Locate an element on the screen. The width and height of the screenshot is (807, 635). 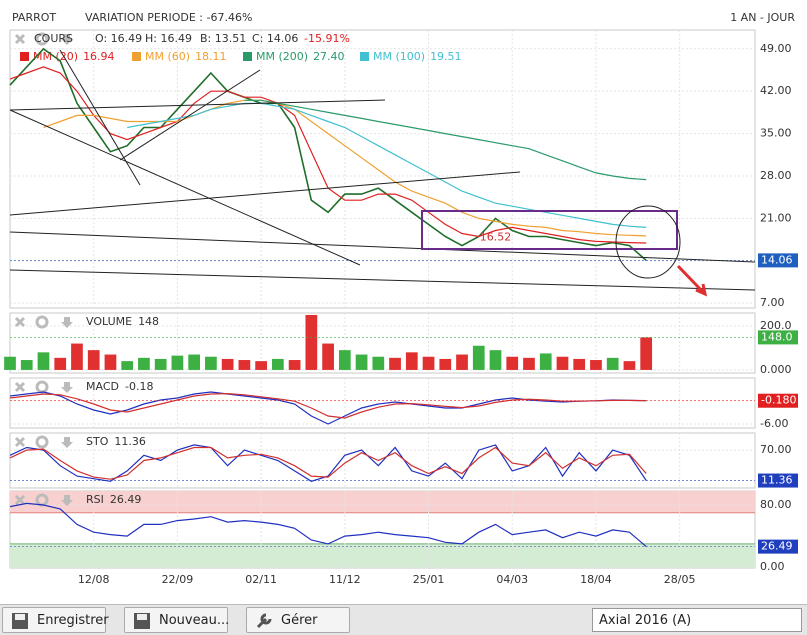
y-tick-label: 21.00 is located at coordinates (776, 217).